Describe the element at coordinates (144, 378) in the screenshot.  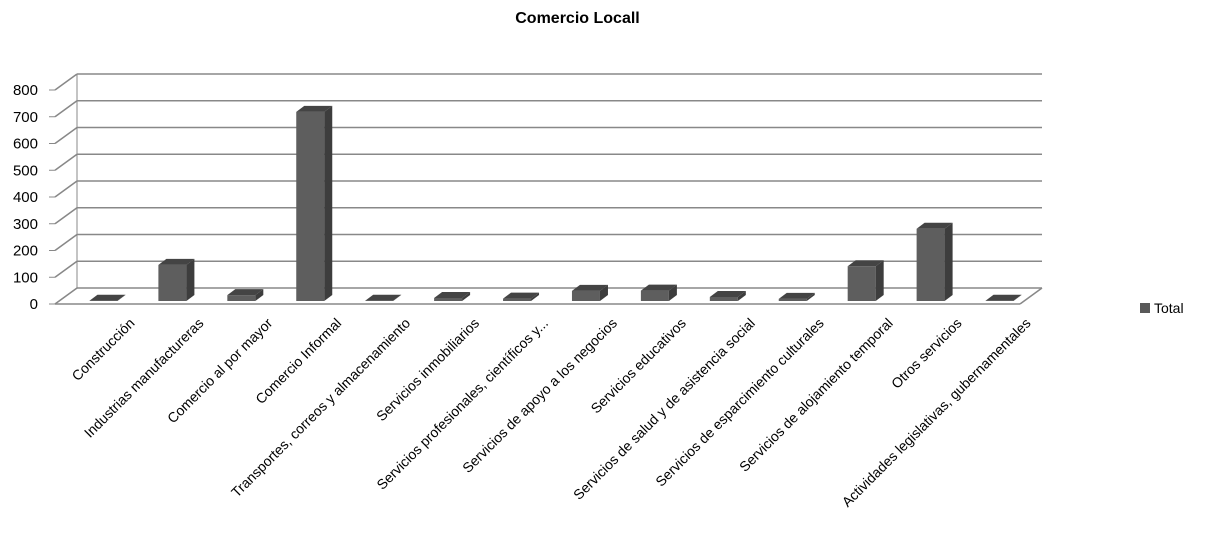
I see `x-tick-label: Industrias manufactureras` at that location.